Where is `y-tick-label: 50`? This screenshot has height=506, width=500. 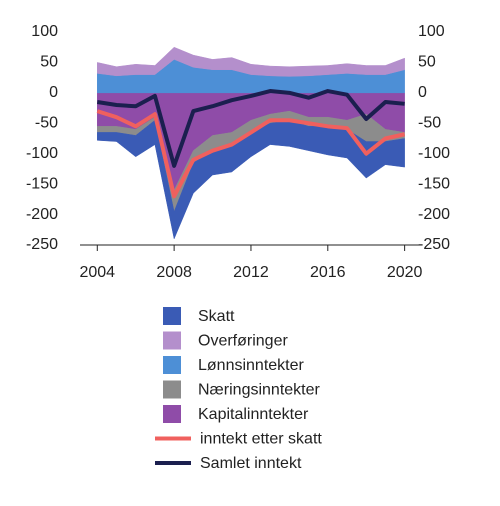 y-tick-label: 50 is located at coordinates (49, 62).